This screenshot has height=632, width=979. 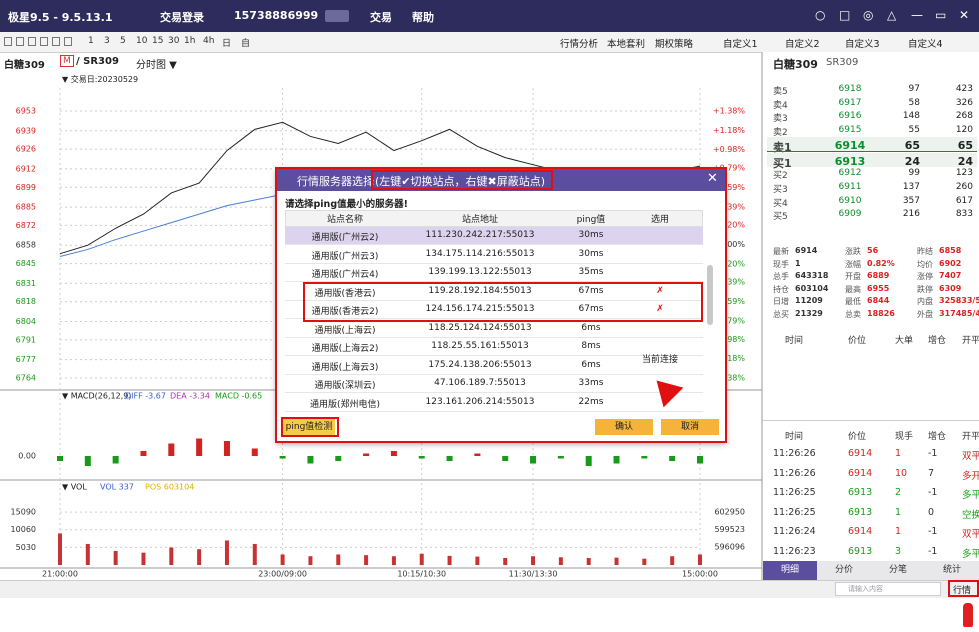 I want to click on dialog-button: 确认, so click(x=624, y=427).